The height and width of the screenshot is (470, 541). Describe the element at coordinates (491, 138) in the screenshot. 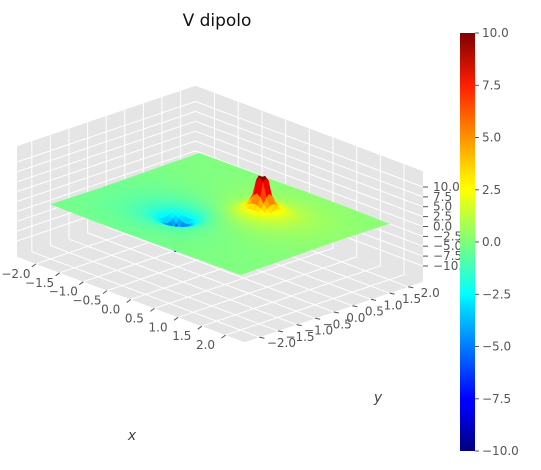

I see `colorbar-tick-label: 5.0` at that location.